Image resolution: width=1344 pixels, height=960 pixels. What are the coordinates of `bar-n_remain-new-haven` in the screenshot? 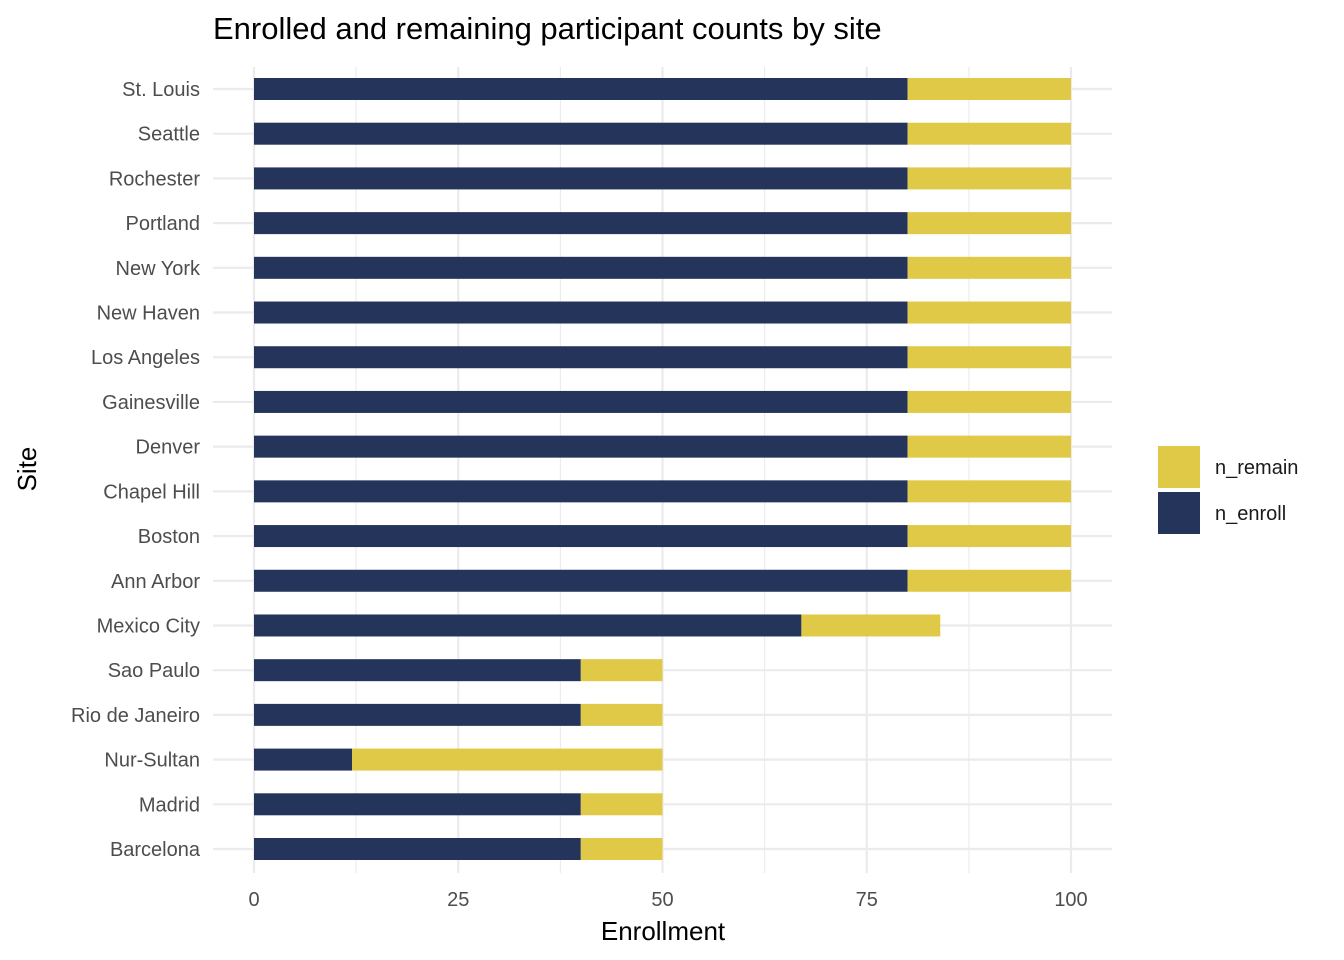 It's located at (989, 312).